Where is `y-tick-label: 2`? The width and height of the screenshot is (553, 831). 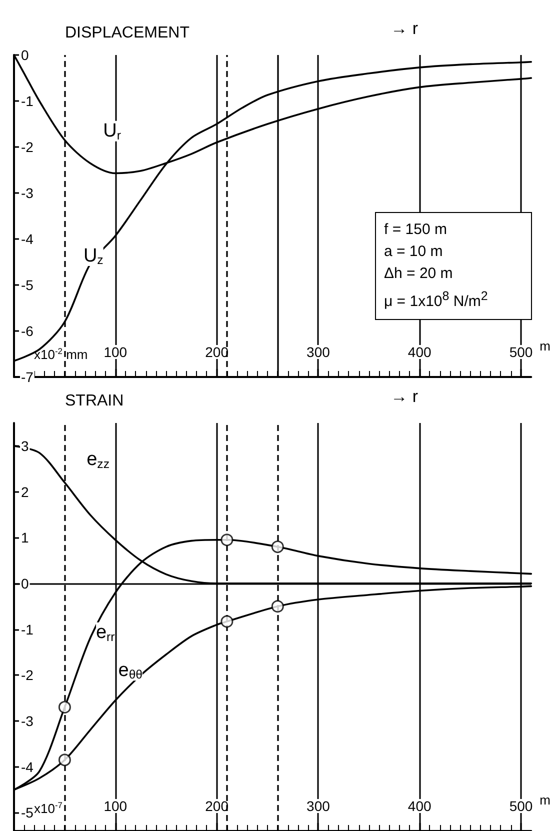 y-tick-label: 2 is located at coordinates (25, 492).